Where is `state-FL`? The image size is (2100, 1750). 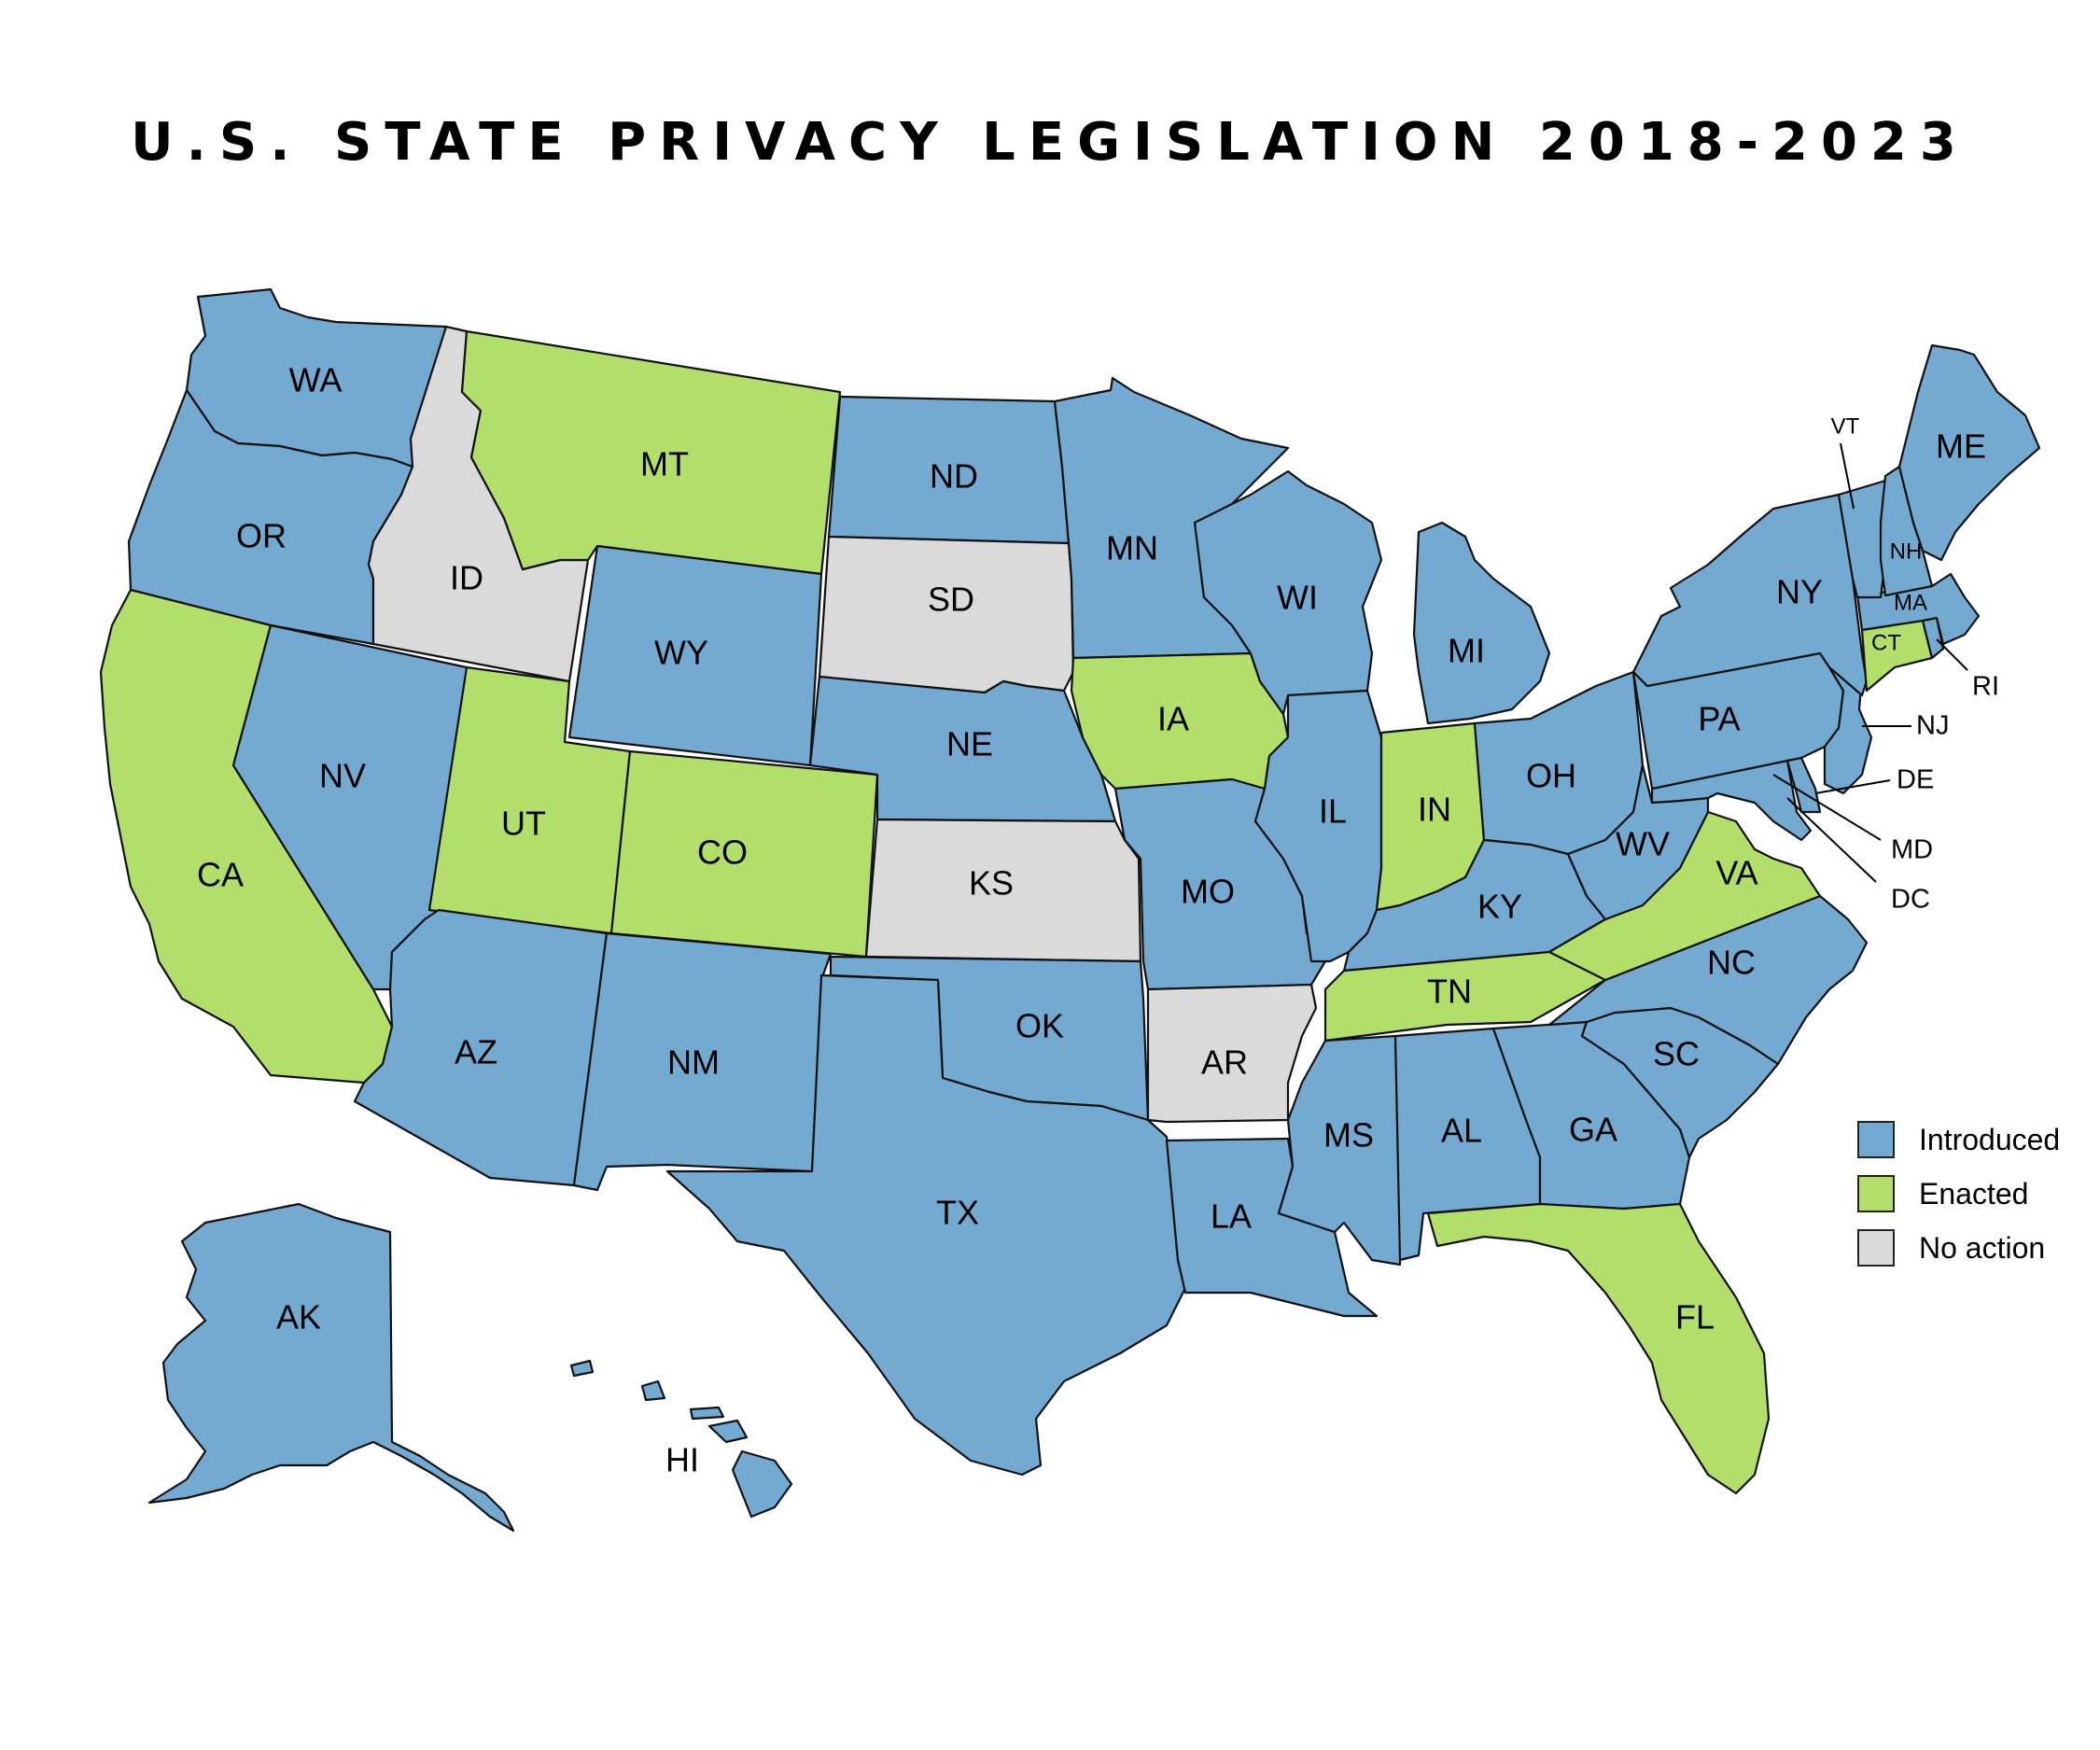 state-FL is located at coordinates (1598, 1348).